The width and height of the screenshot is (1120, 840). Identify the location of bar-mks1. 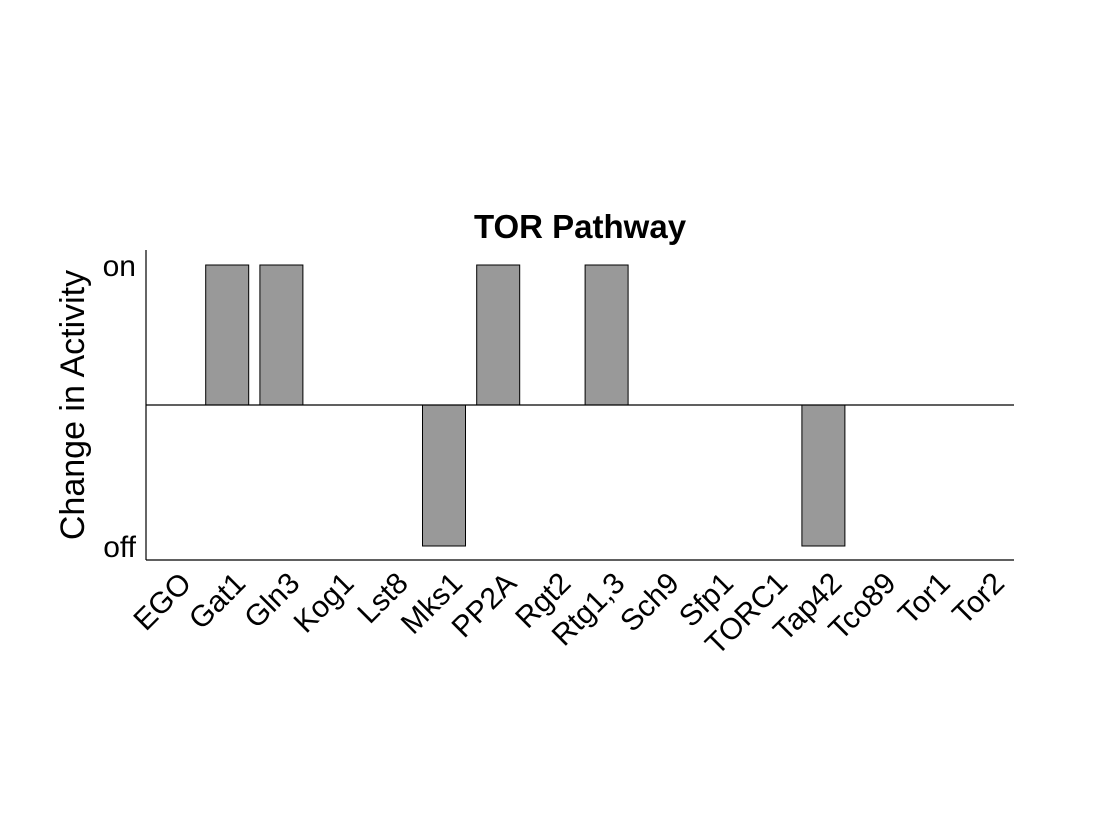
(444, 475).